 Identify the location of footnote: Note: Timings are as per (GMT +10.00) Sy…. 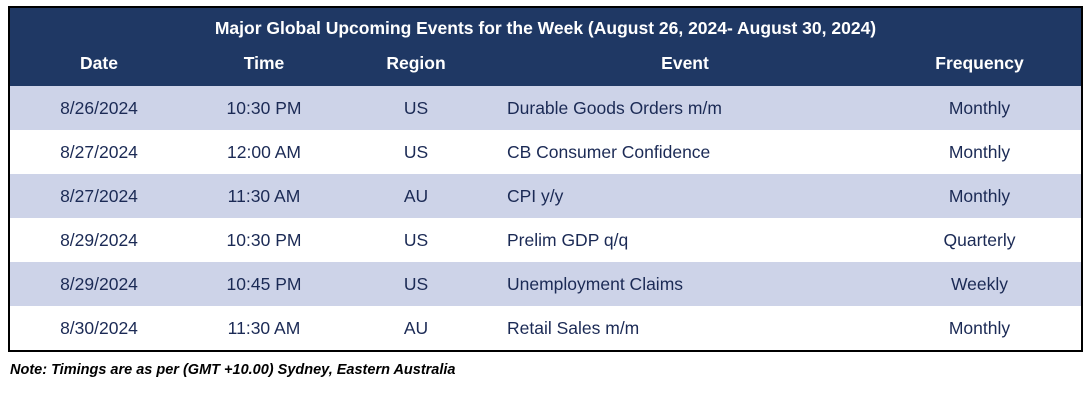
(233, 370).